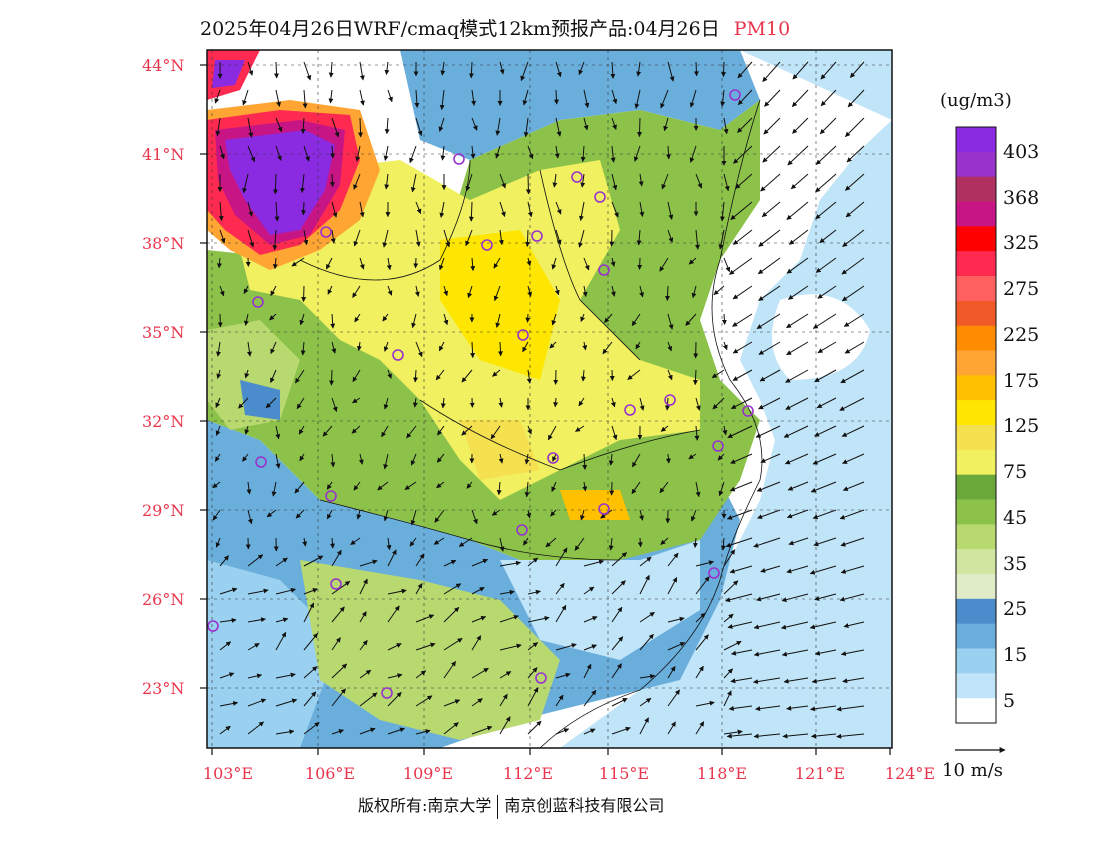 The height and width of the screenshot is (850, 1100). I want to click on lat-tick-label: 26°N, so click(163, 599).